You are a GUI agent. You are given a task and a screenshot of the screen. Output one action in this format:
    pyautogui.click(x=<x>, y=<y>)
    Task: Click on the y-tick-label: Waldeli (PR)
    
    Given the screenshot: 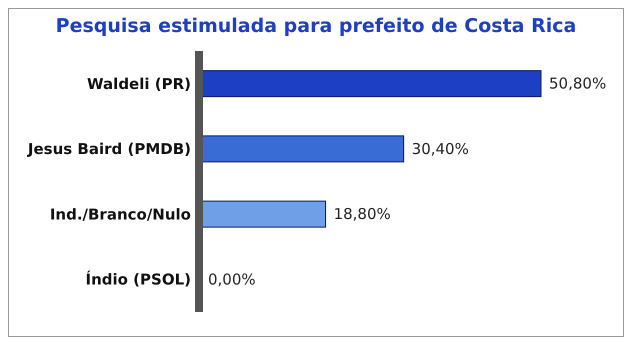 What is the action you would take?
    pyautogui.click(x=139, y=83)
    